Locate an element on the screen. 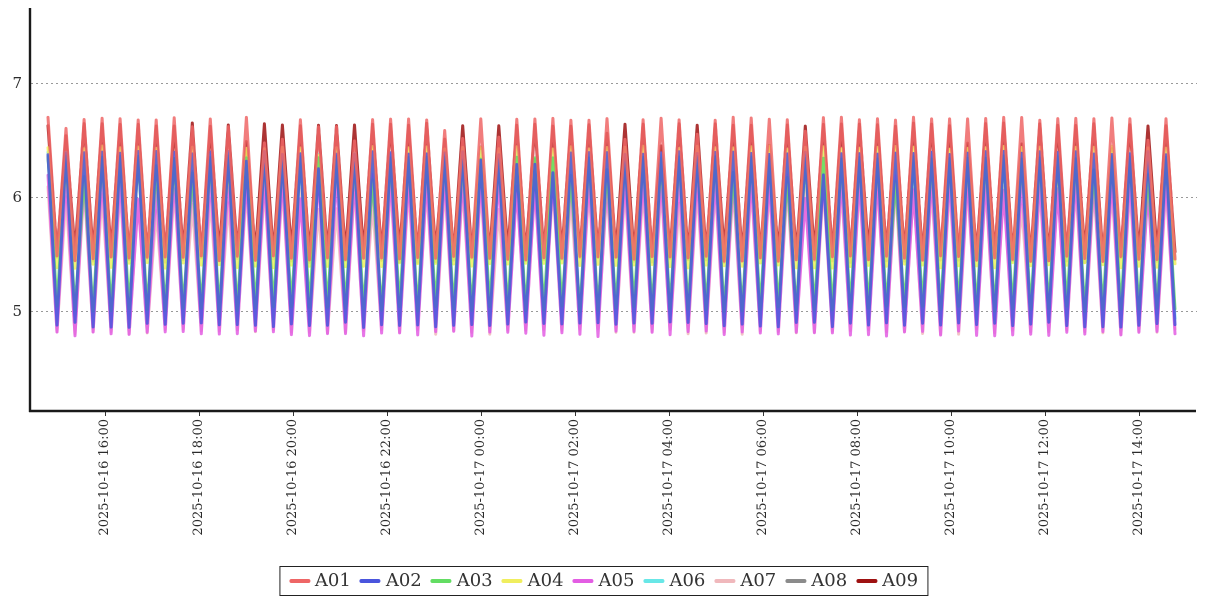 The width and height of the screenshot is (1207, 600). legend-label-a06: A06 is located at coordinates (687, 580).